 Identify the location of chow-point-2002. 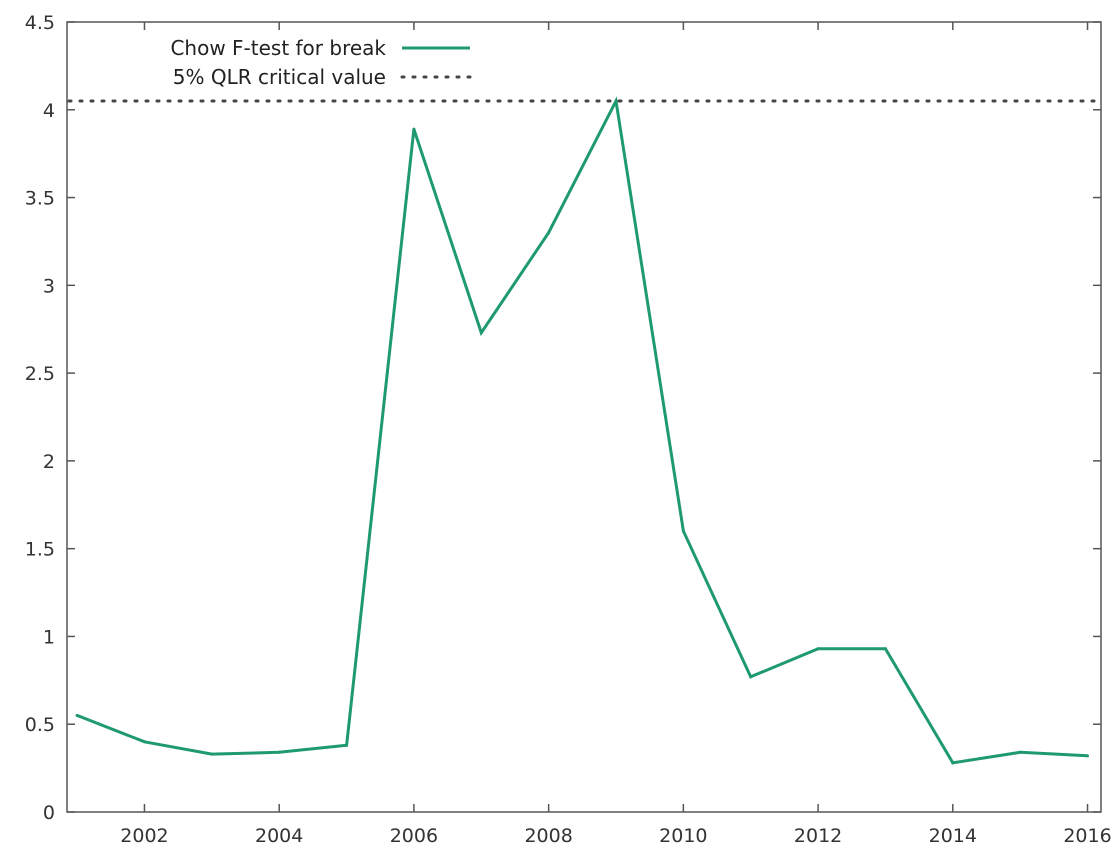
(144, 742).